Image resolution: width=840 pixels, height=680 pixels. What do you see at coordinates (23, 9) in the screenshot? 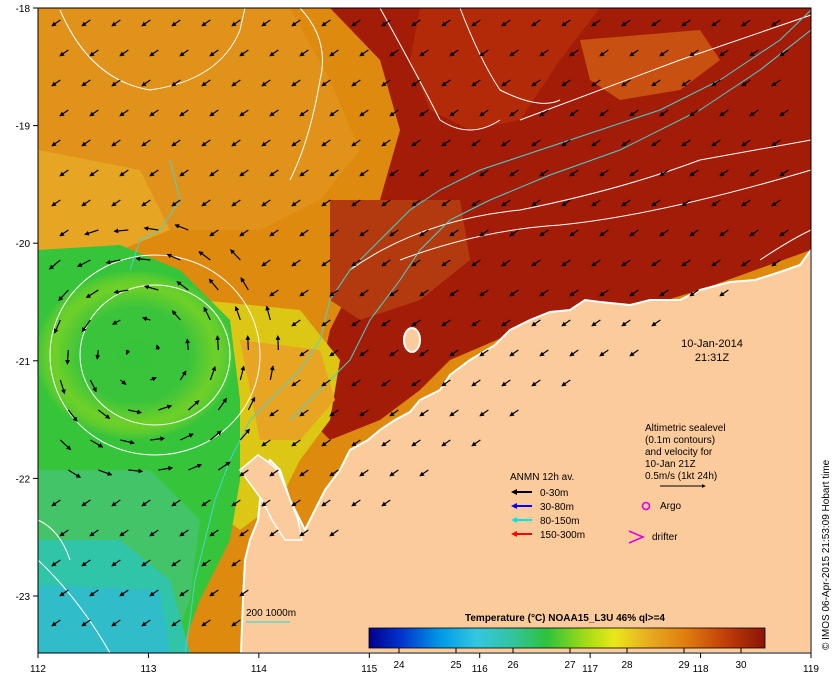
I see `y-tick-label: -18` at bounding box center [23, 9].